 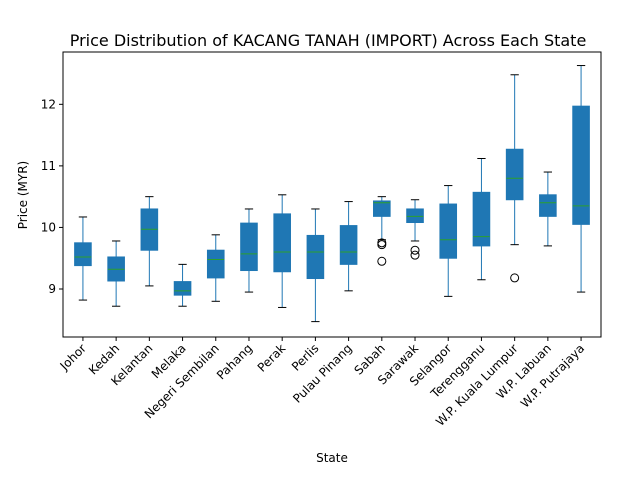 What do you see at coordinates (48, 227) in the screenshot?
I see `y-tick-label: 10` at bounding box center [48, 227].